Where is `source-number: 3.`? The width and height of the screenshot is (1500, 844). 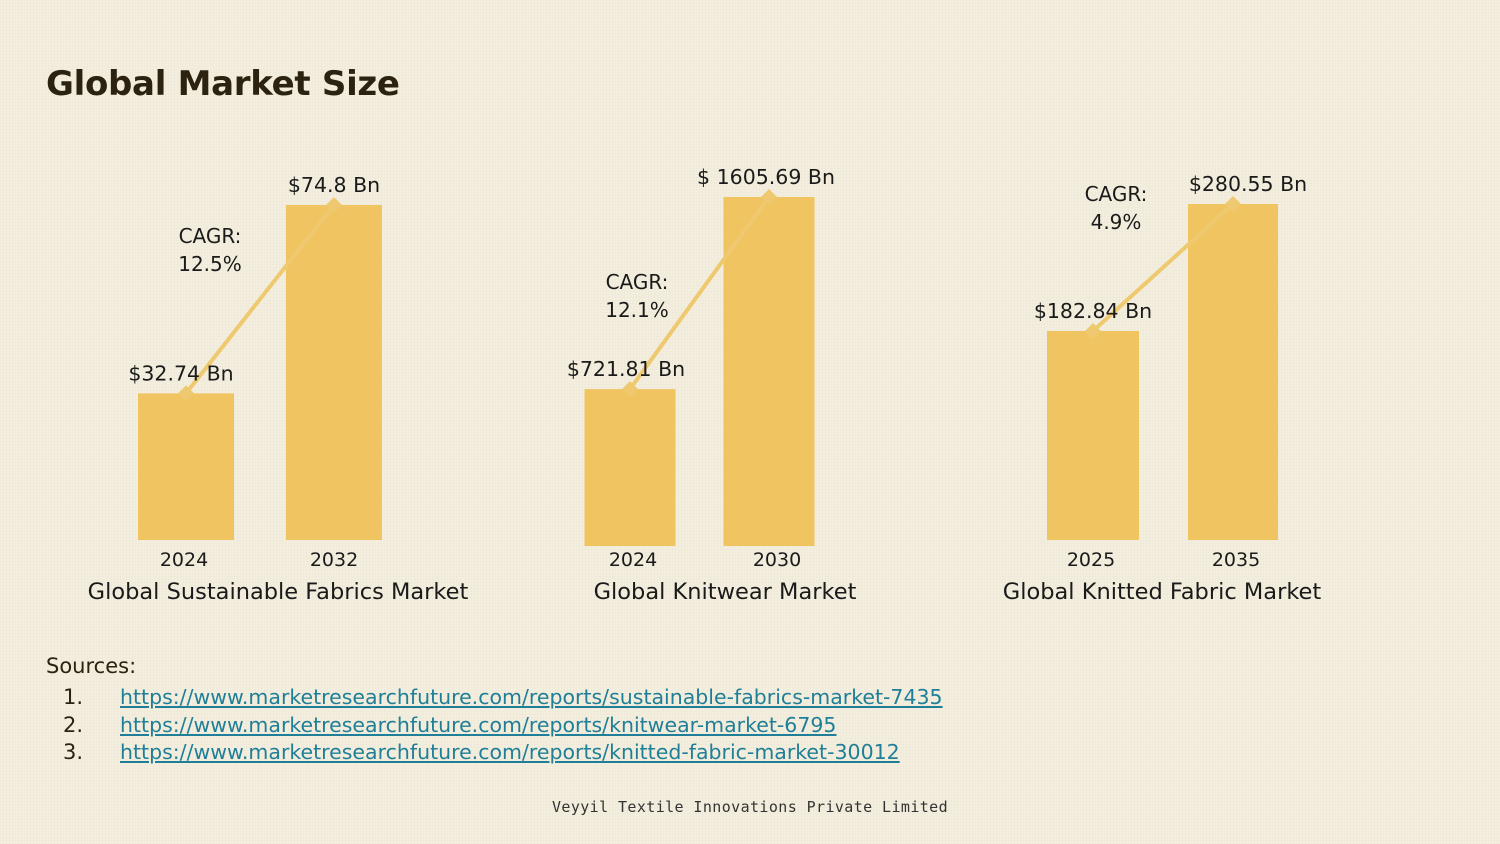
source-number: 3. is located at coordinates (73, 752).